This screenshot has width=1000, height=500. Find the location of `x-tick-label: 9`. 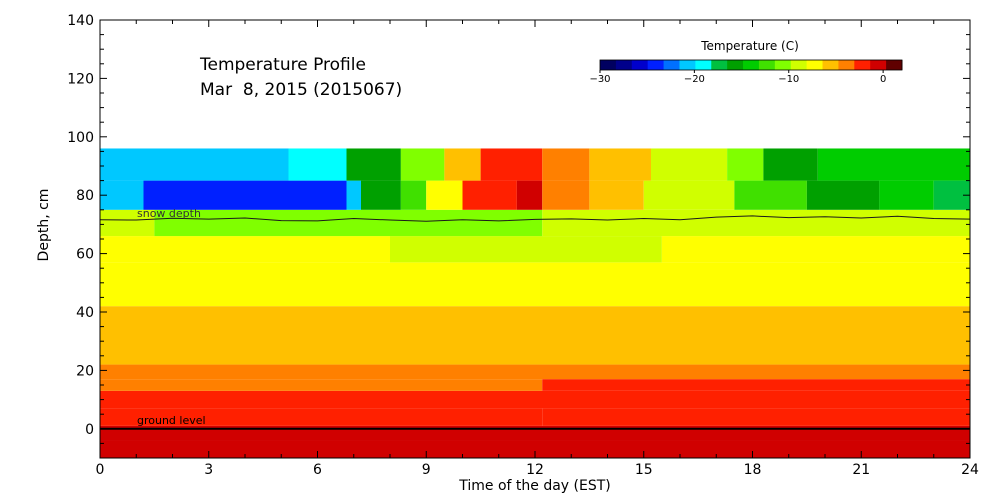

x-tick-label: 9 is located at coordinates (426, 470).